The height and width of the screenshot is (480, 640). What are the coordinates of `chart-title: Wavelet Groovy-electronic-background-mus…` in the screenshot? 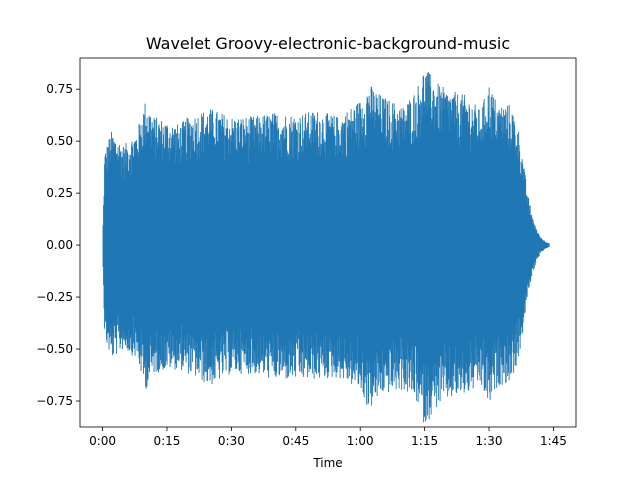 It's located at (328, 43).